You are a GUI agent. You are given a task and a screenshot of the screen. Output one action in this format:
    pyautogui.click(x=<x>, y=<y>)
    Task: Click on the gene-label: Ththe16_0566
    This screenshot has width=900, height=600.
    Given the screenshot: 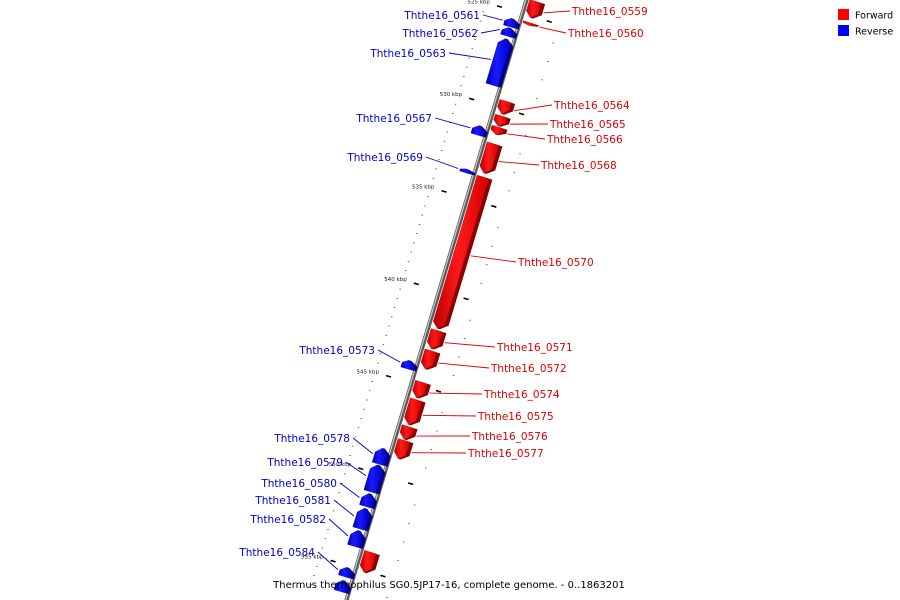 What is the action you would take?
    pyautogui.click(x=584, y=140)
    